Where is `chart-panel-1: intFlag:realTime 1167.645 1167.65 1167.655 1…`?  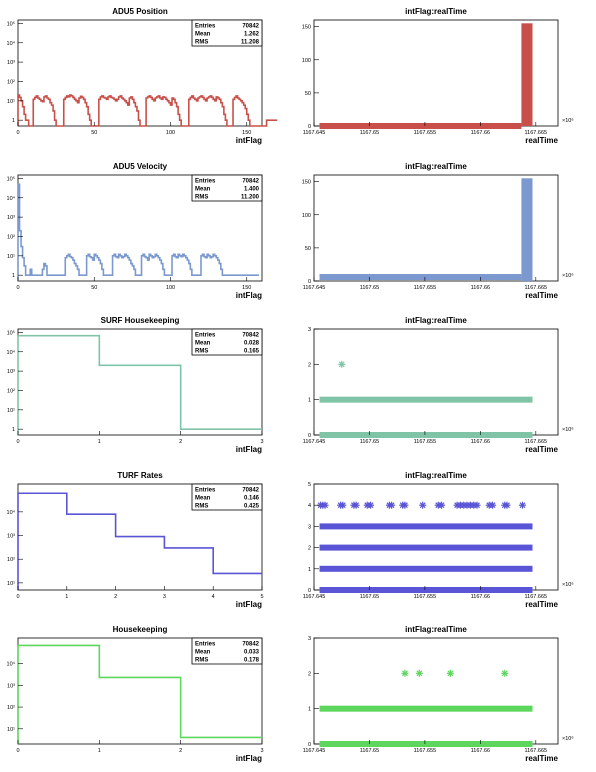 chart-panel-1: intFlag:realTime 1167.645 1167.65 1167.655 1… is located at coordinates (438, 76).